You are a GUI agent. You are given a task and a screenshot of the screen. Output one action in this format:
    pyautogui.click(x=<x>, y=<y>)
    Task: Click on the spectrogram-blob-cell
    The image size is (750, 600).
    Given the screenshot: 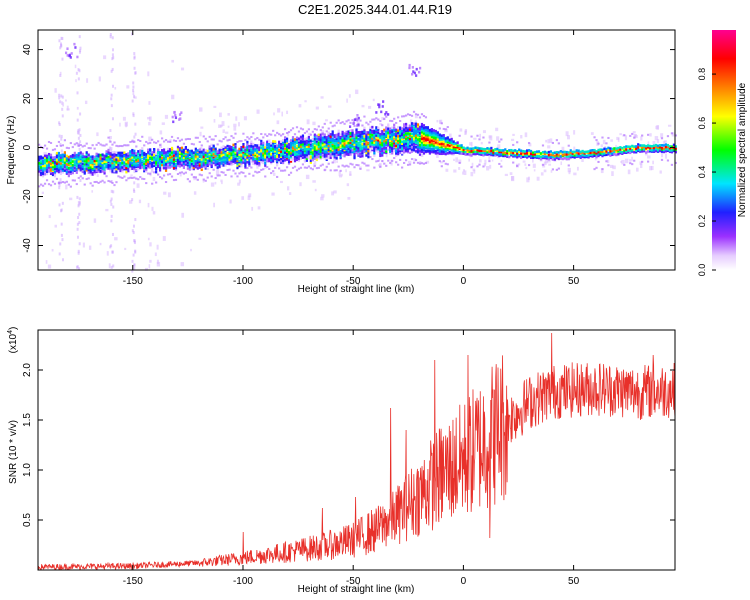 What is the action you would take?
    pyautogui.click(x=173, y=122)
    